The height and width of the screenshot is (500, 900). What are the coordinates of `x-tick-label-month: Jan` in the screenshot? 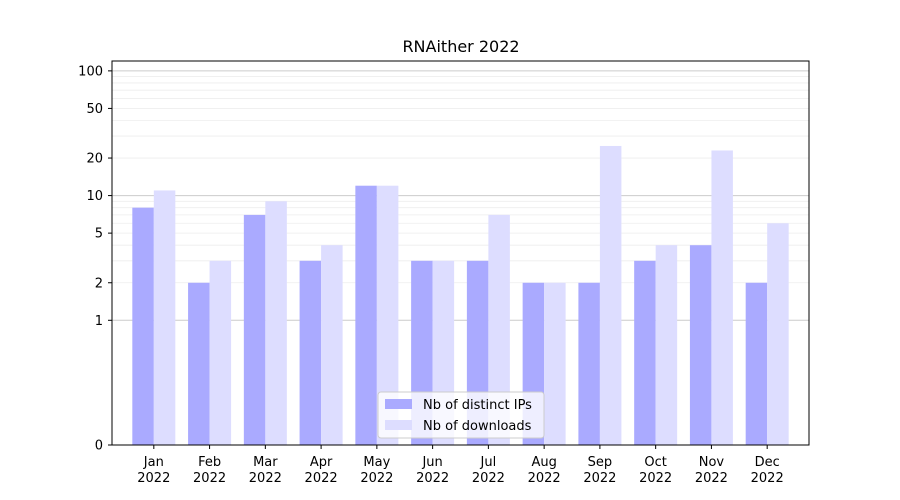 It's located at (153, 462).